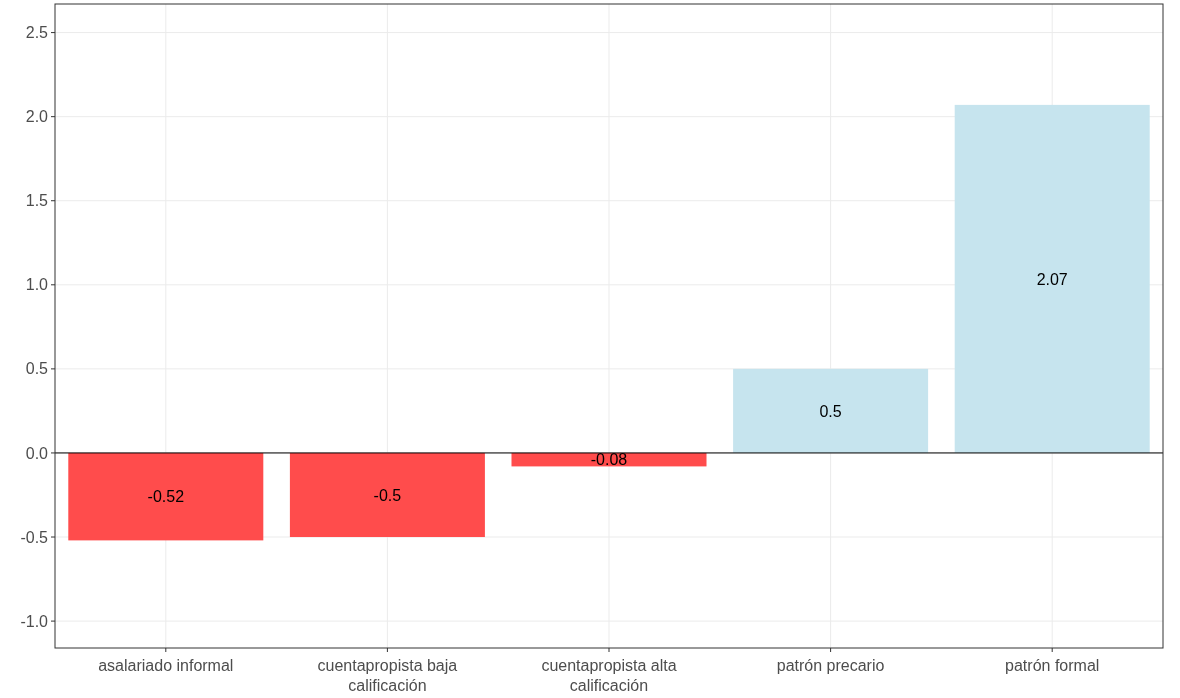 The height and width of the screenshot is (698, 1180). I want to click on x-tick-label: asalariado informal, so click(166, 665).